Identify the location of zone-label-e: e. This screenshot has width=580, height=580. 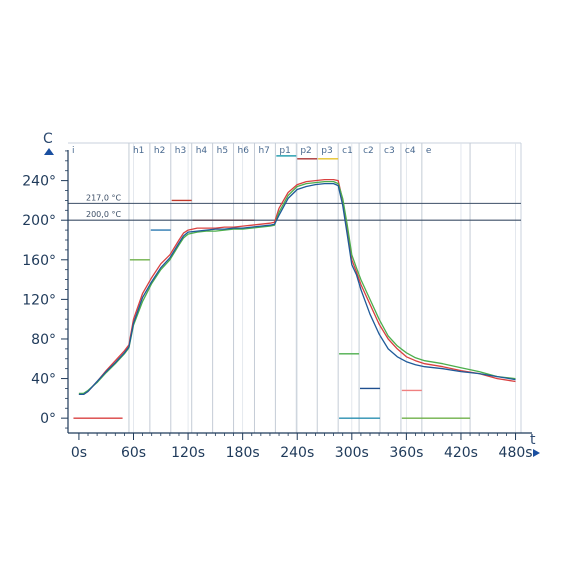
(429, 151).